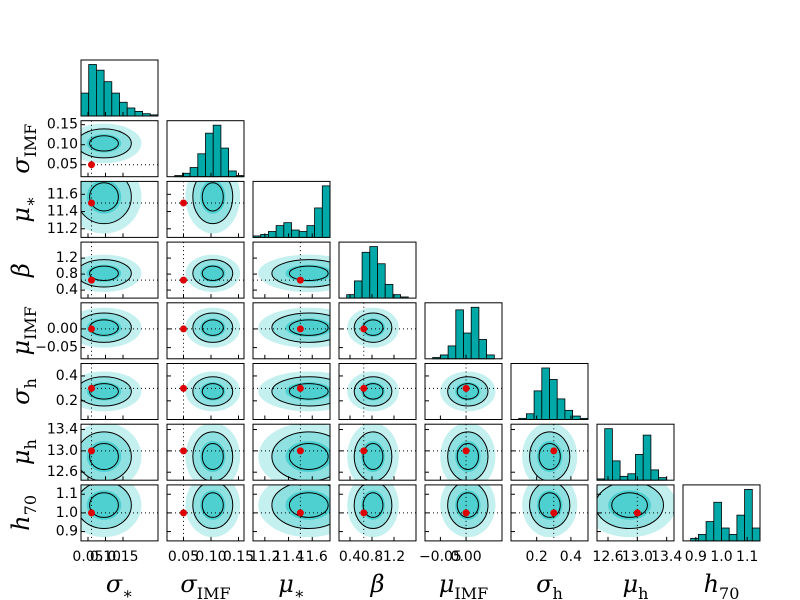  I want to click on y-tick-label: 0.2, so click(67, 401).